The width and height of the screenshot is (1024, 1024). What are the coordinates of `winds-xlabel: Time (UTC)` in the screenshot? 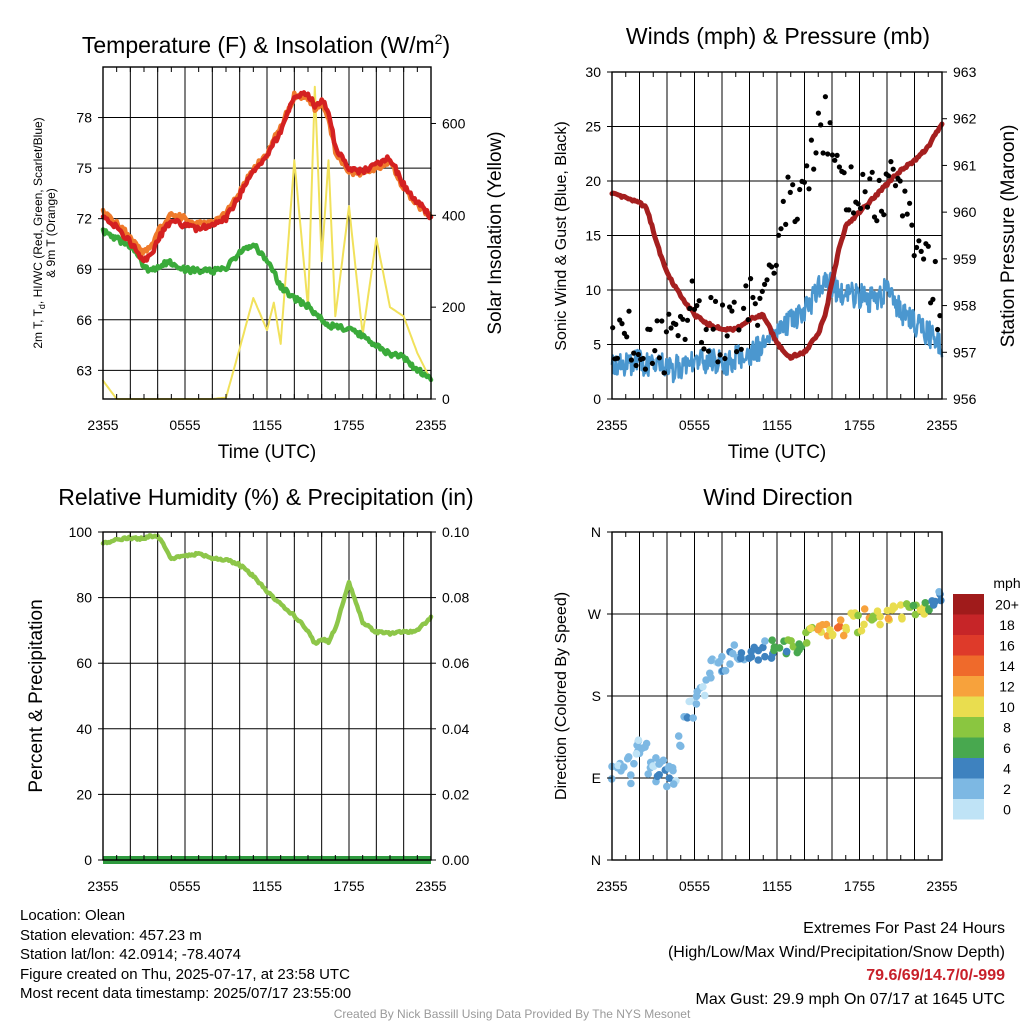 It's located at (777, 452).